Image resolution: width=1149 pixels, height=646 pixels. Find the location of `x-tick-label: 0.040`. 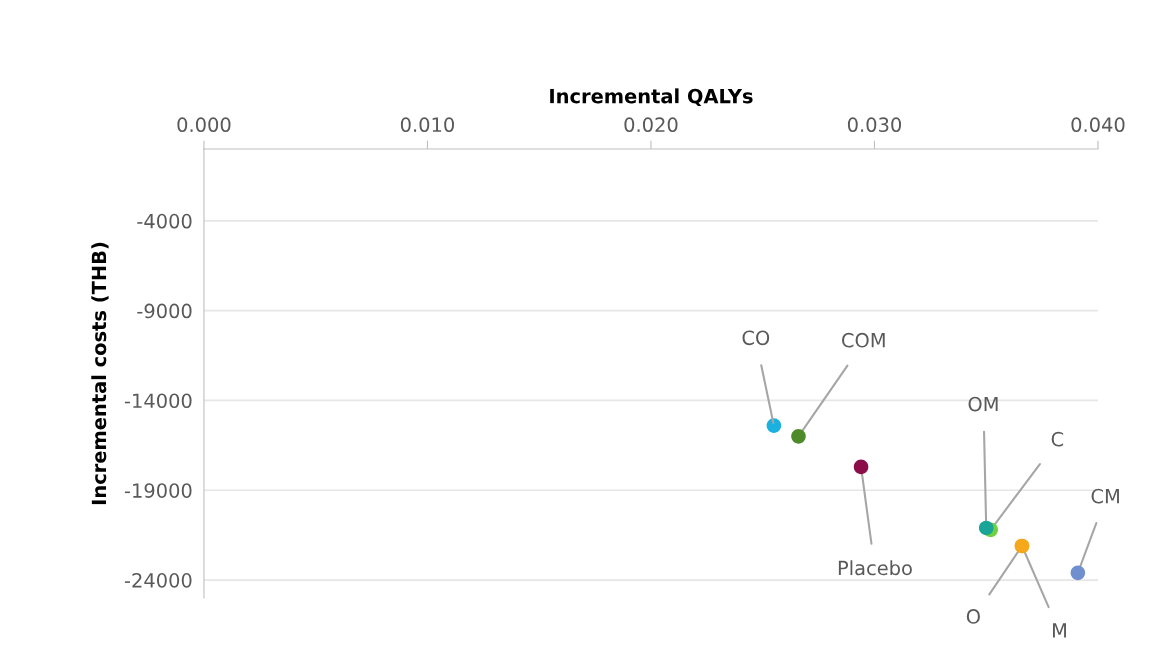

x-tick-label: 0.040 is located at coordinates (1098, 125).